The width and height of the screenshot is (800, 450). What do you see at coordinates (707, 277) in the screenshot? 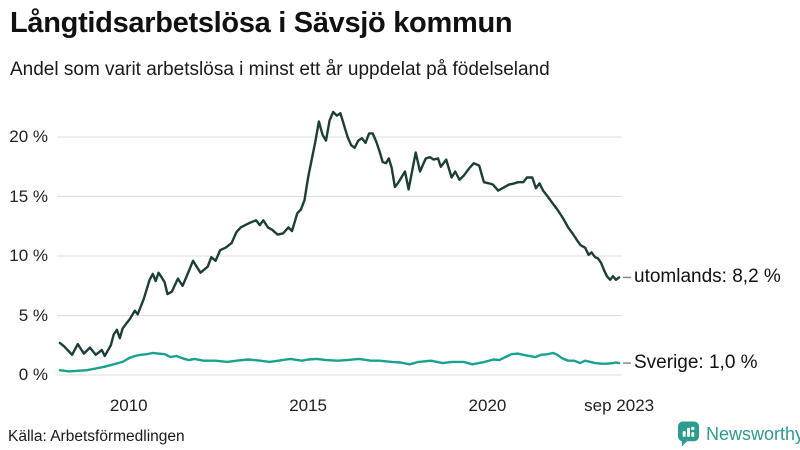
I see `series-end-label-utomlands: utomlands: 8,2 %` at bounding box center [707, 277].